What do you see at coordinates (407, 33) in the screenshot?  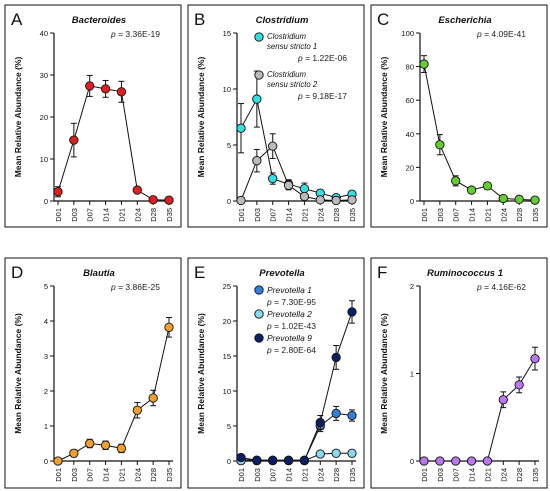 I see `y-tick-label: 100` at bounding box center [407, 33].